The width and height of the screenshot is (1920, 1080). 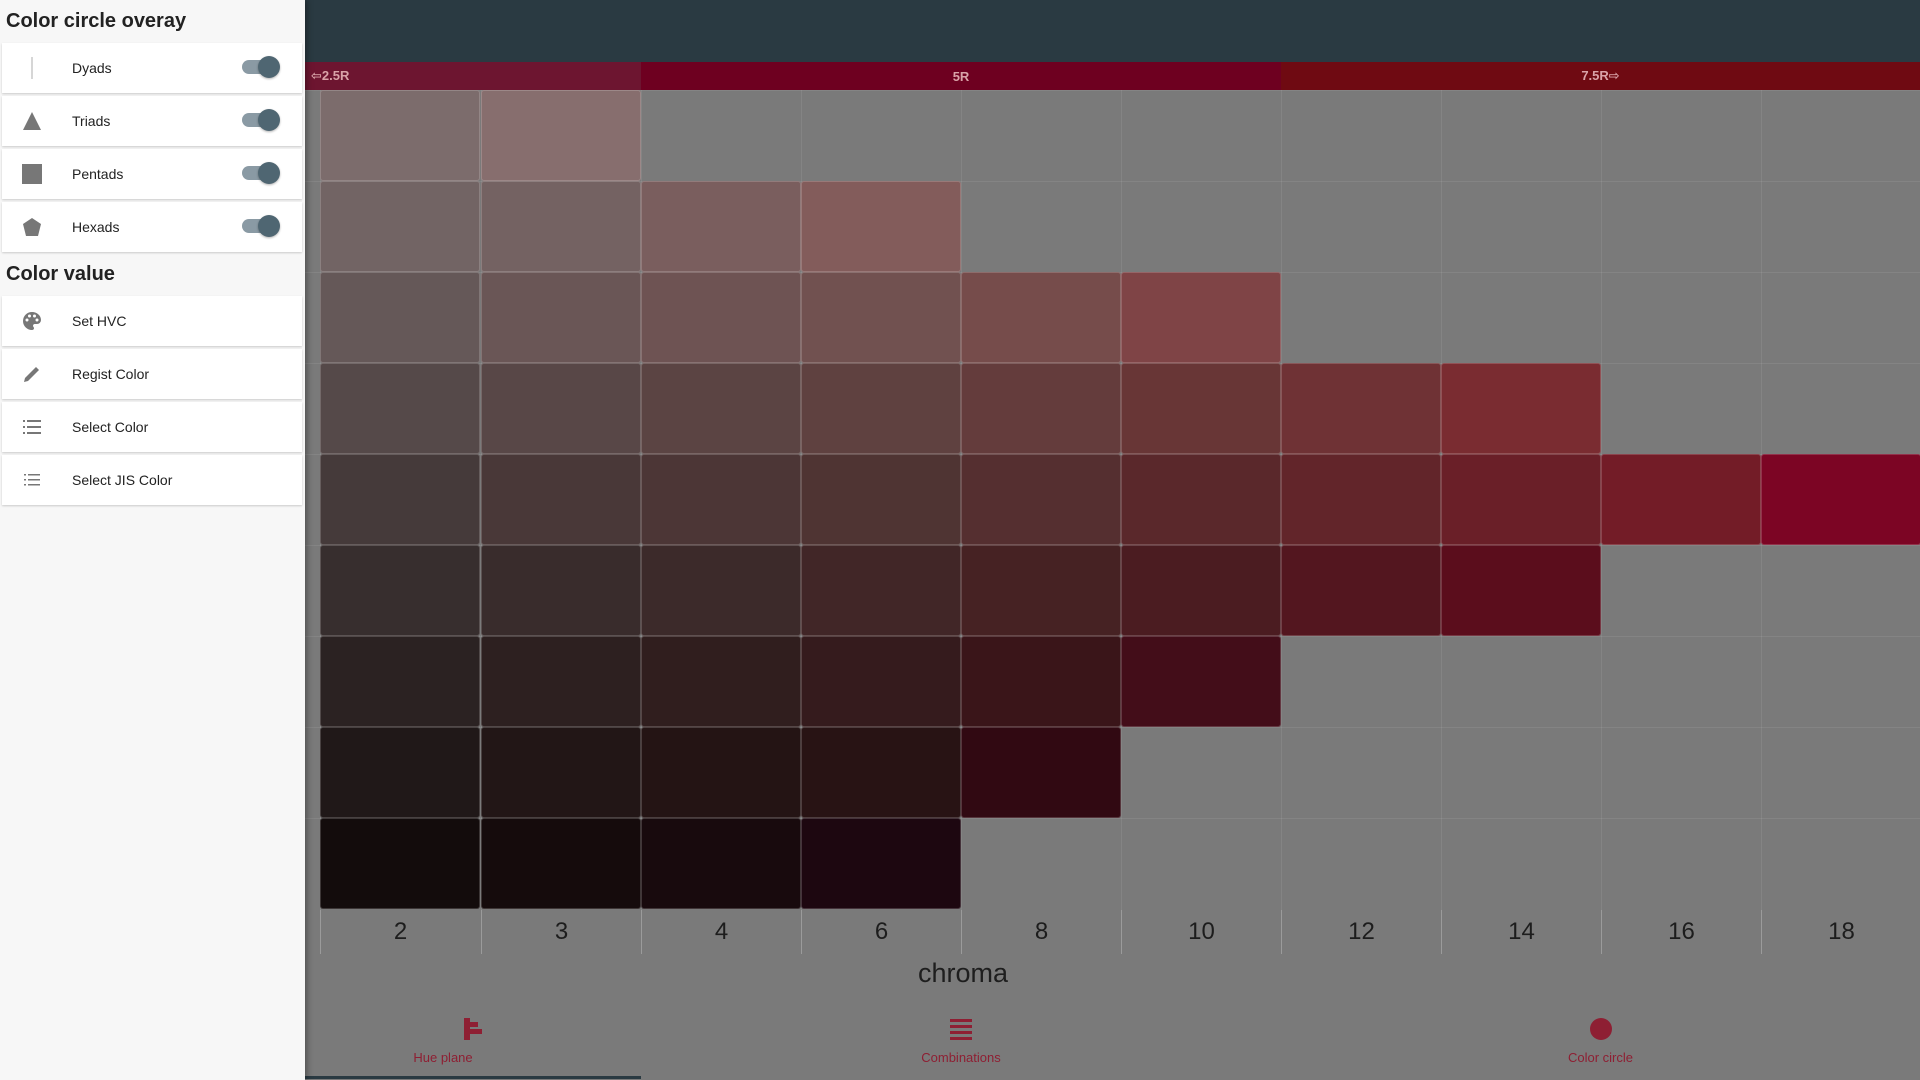 What do you see at coordinates (32, 227) in the screenshot?
I see `pentagon-icon` at bounding box center [32, 227].